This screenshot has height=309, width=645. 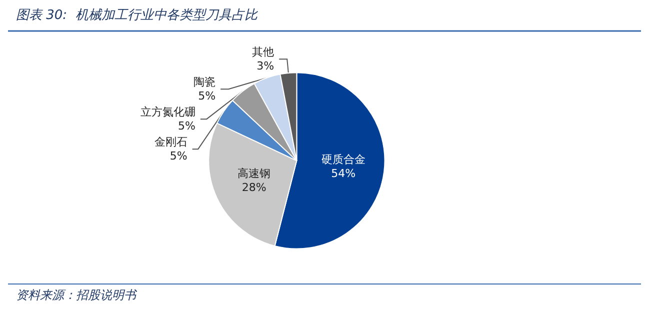 I want to click on data-label: 3%, so click(x=265, y=66).